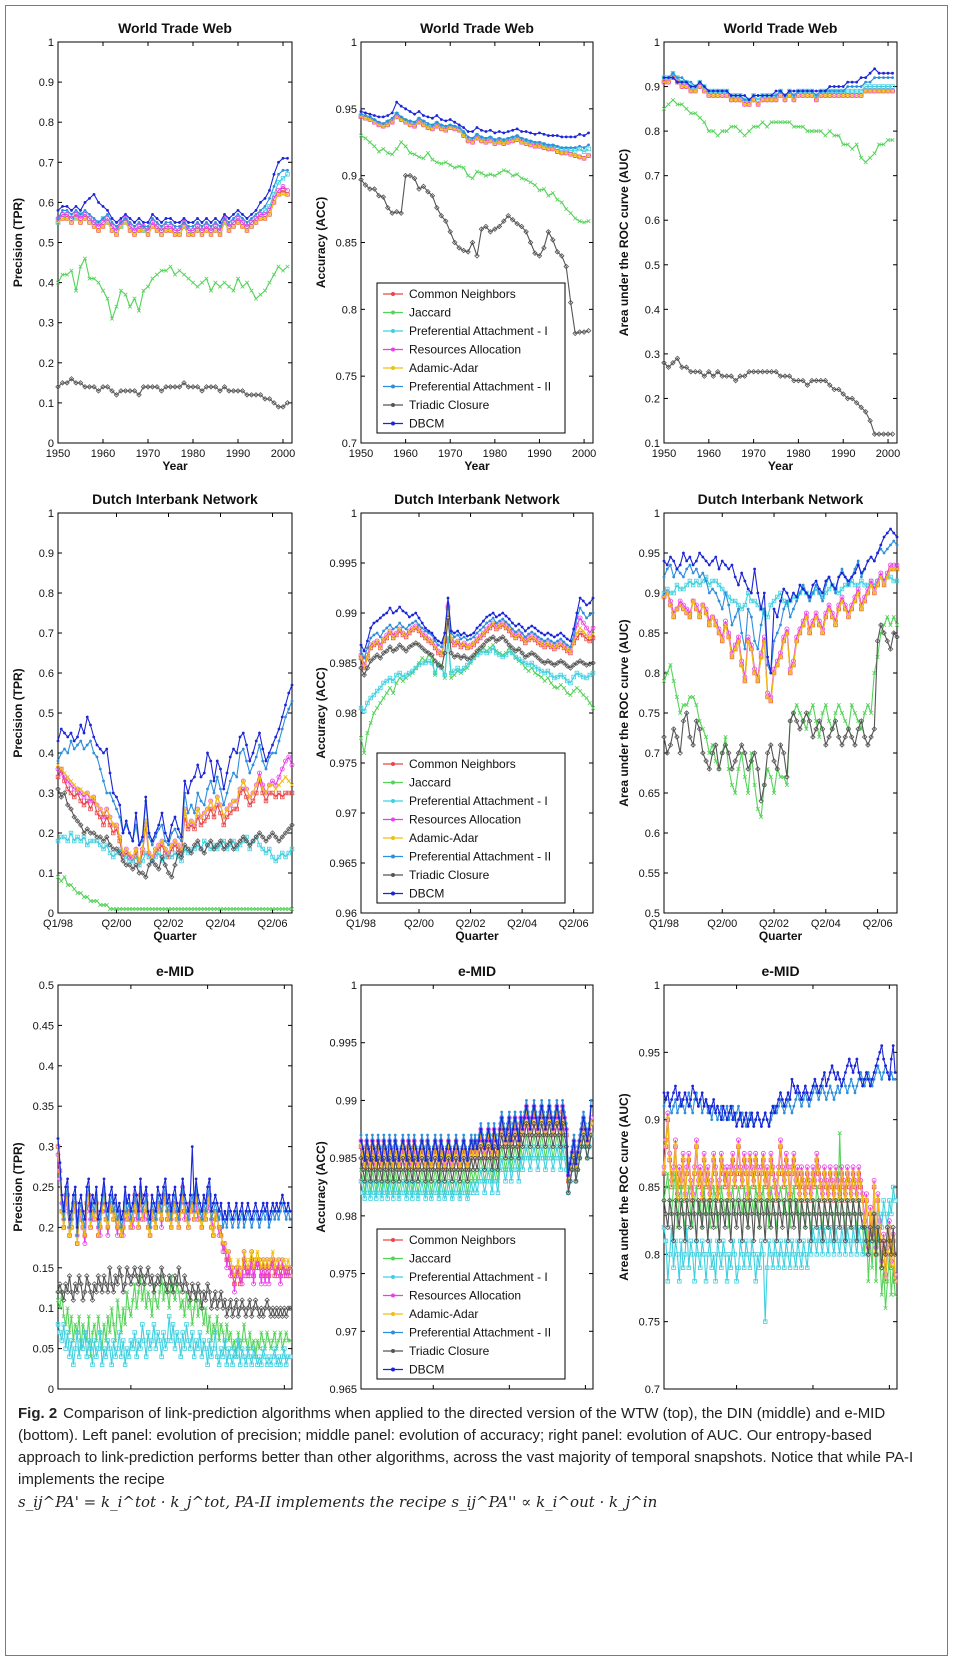 The height and width of the screenshot is (1661, 955). What do you see at coordinates (346, 914) in the screenshot?
I see `y-tick-label: 0.96` at bounding box center [346, 914].